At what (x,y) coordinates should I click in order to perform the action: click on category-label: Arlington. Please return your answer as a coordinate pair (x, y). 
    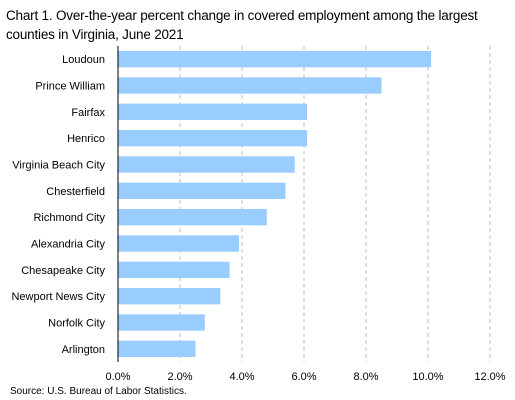
    Looking at the image, I should click on (83, 350).